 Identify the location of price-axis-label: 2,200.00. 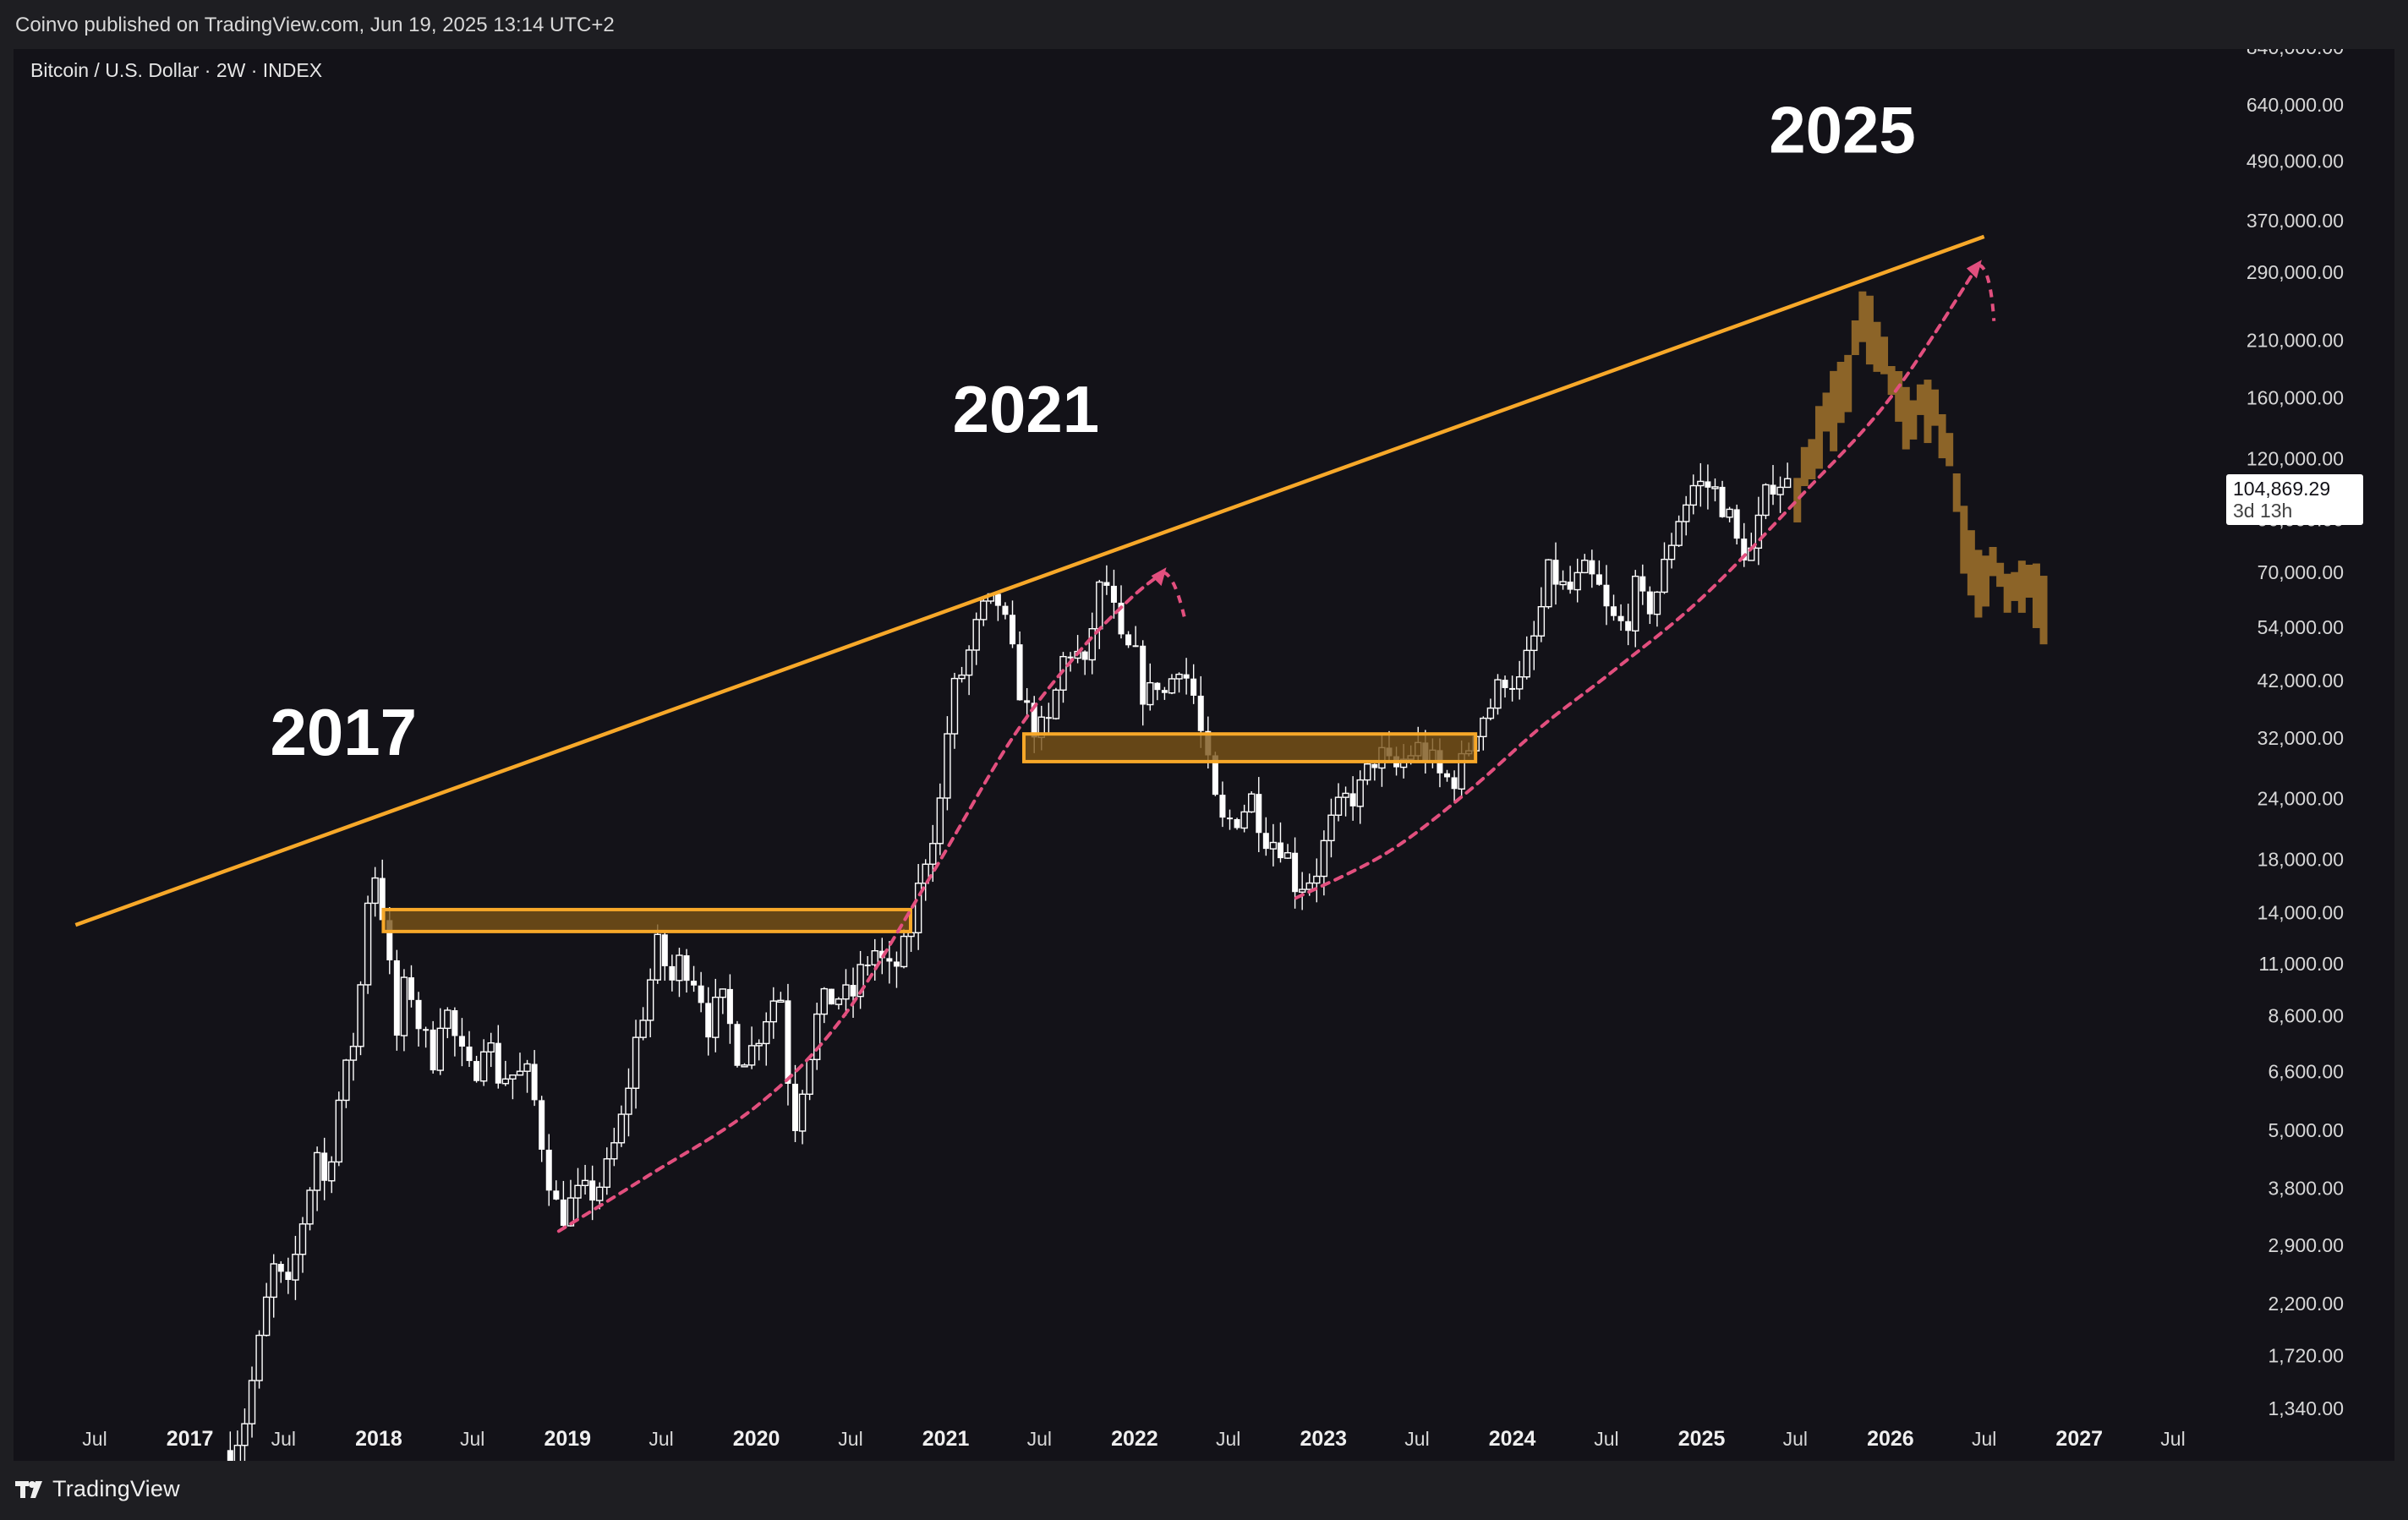
(2306, 1304).